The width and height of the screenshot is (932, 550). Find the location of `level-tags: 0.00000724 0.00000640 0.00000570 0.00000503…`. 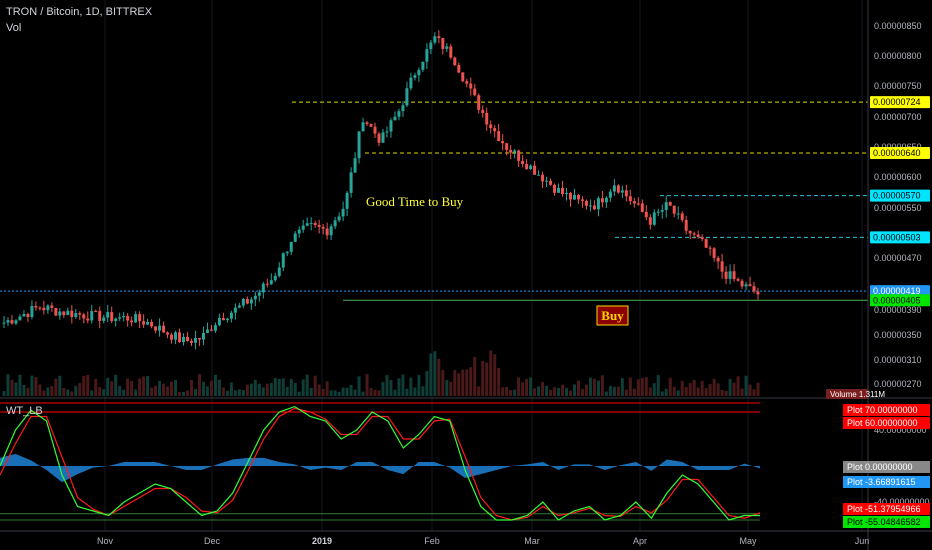

level-tags: 0.00000724 0.00000640 0.00000570 0.00000503… is located at coordinates (878, 247).